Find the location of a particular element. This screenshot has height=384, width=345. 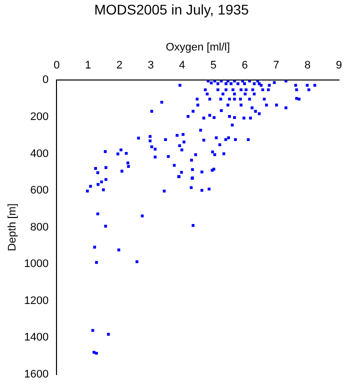

chart-title: MODS2005 in July, 1935 is located at coordinates (172, 9).